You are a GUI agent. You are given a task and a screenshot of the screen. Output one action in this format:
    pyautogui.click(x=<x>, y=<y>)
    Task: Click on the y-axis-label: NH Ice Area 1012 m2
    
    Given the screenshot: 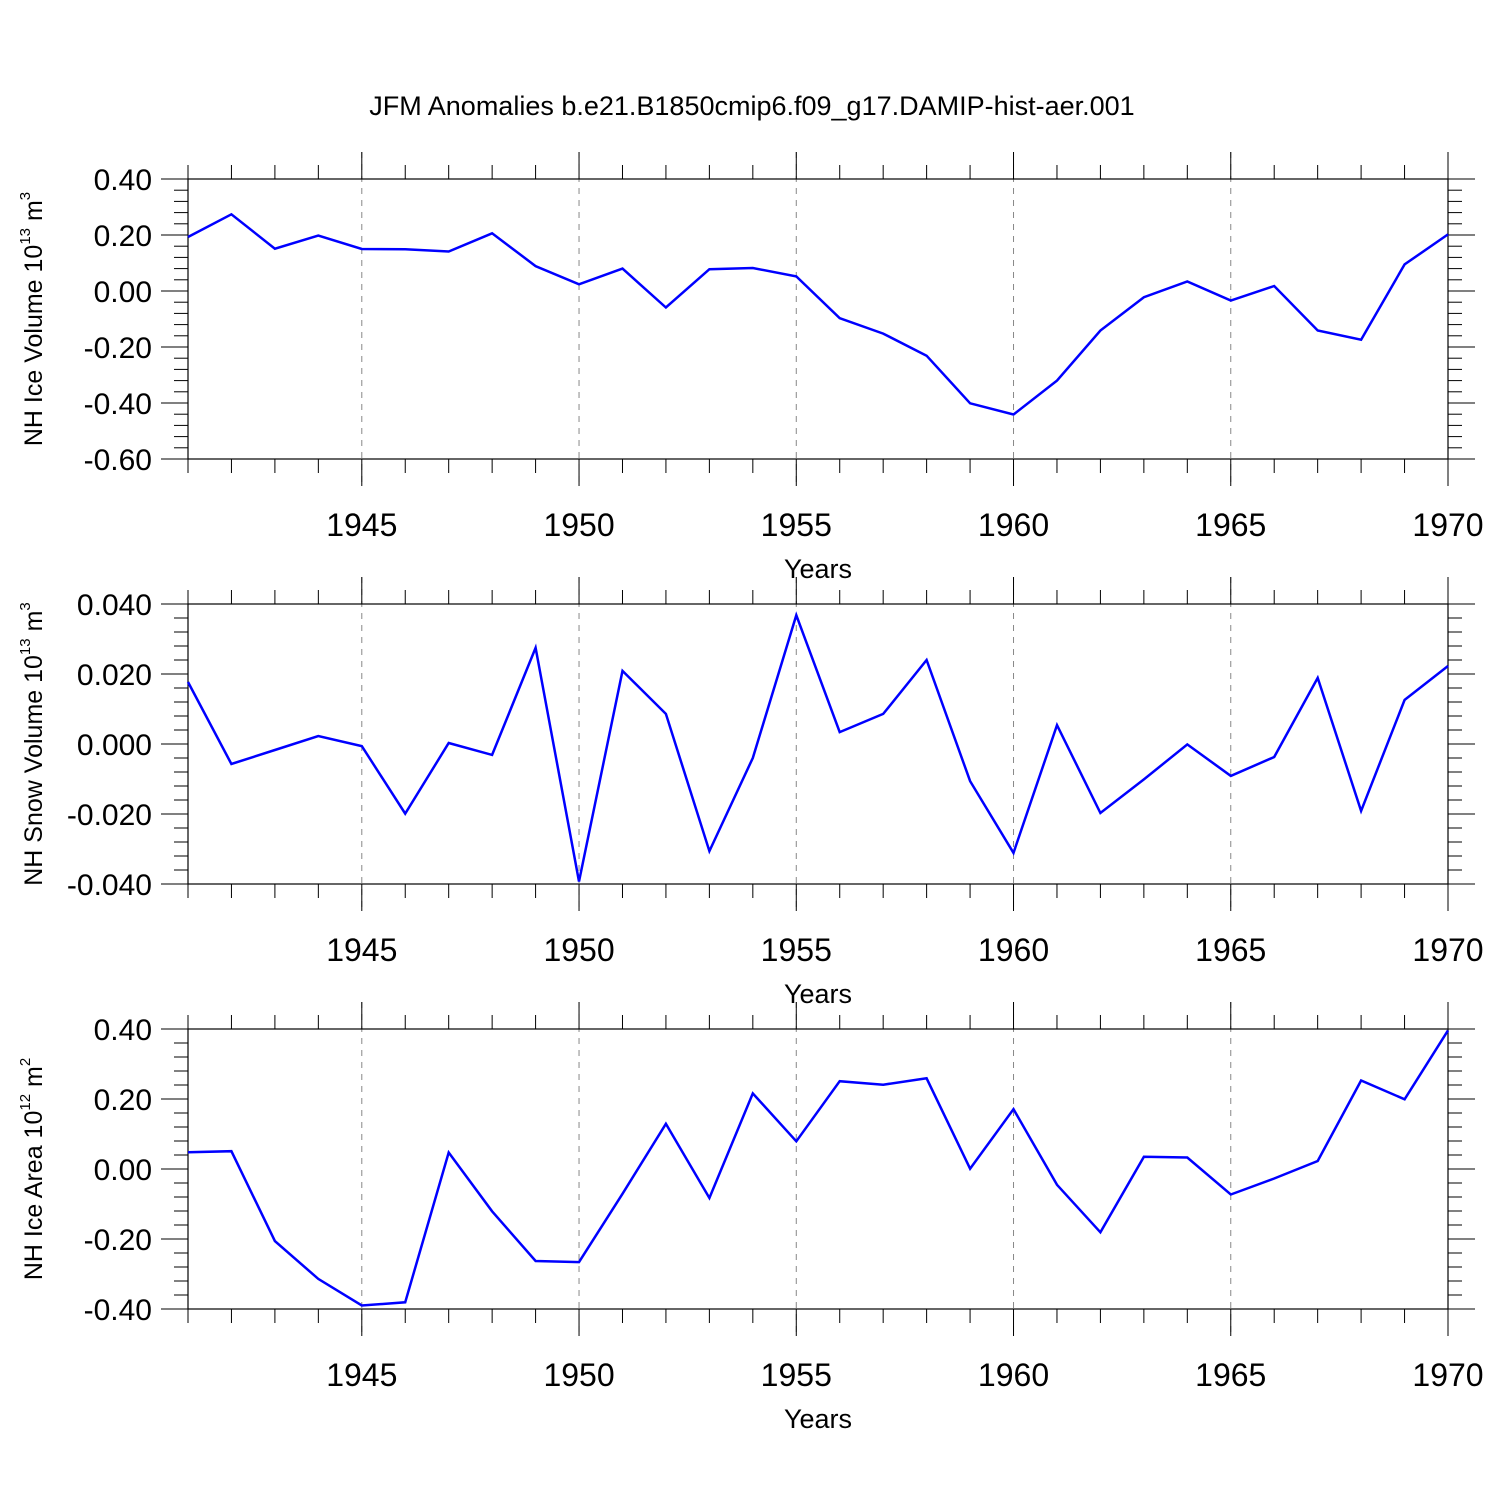 What is the action you would take?
    pyautogui.click(x=32, y=1169)
    